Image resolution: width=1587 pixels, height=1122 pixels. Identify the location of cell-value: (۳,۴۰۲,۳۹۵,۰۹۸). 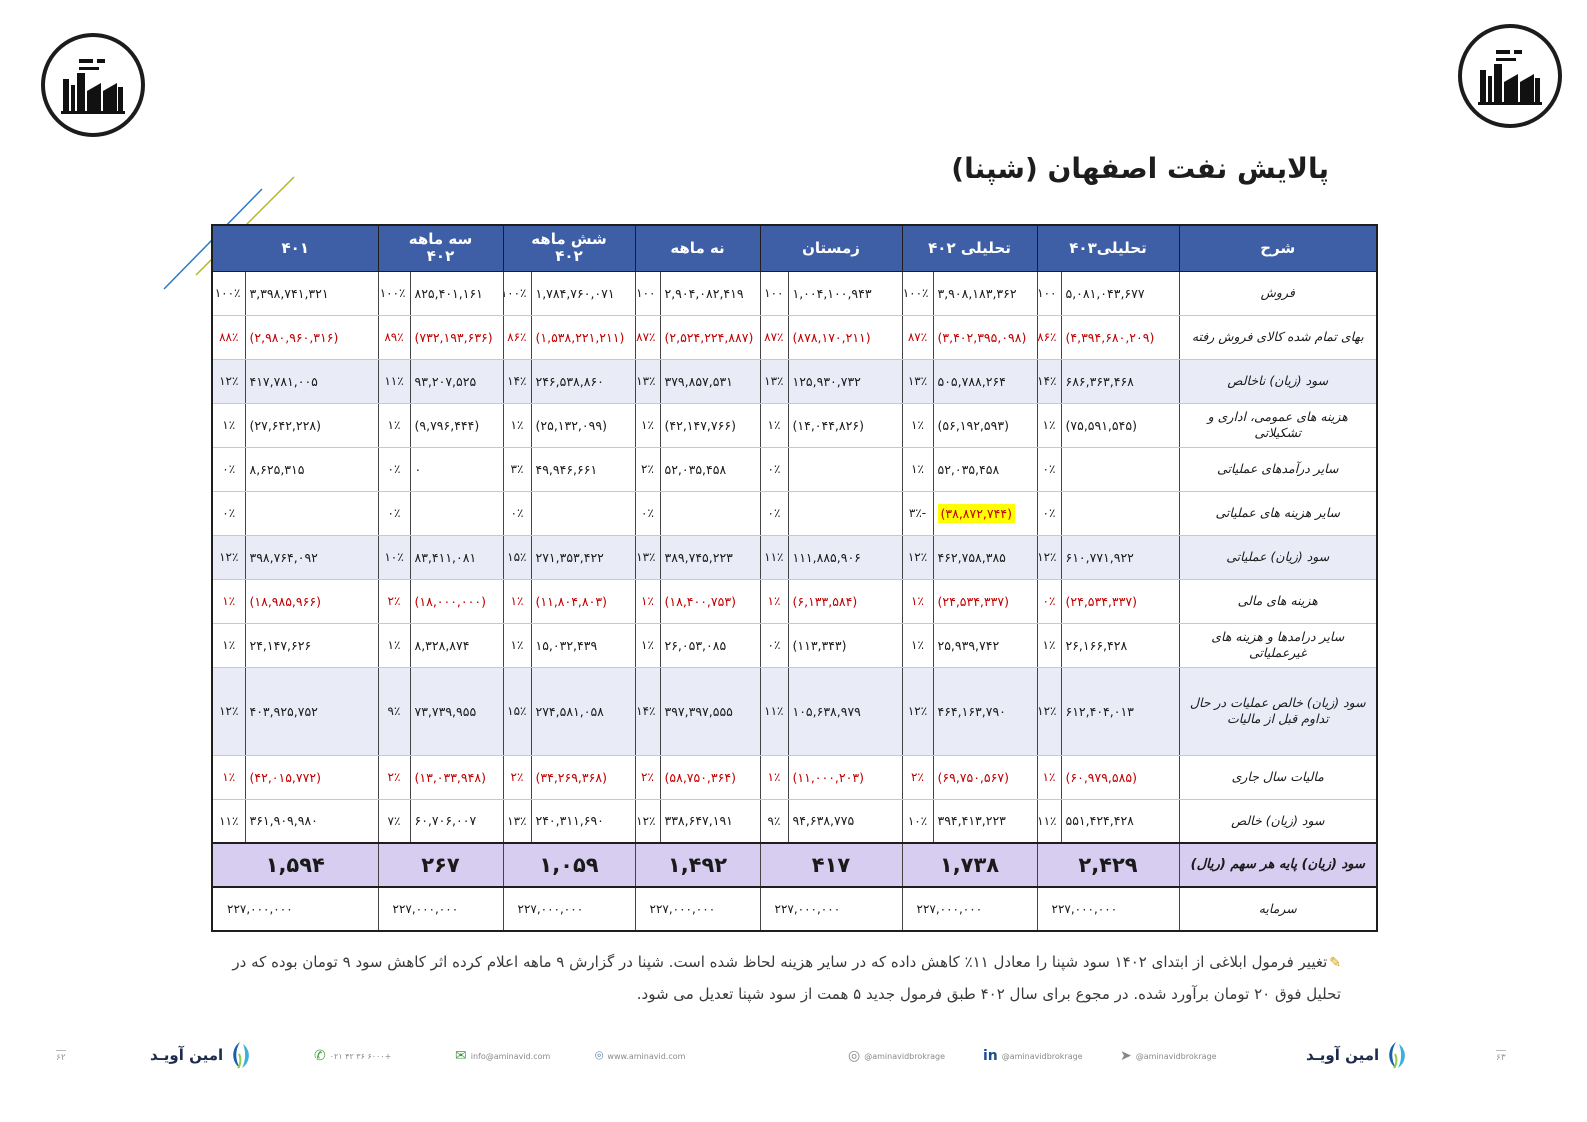
(985, 337).